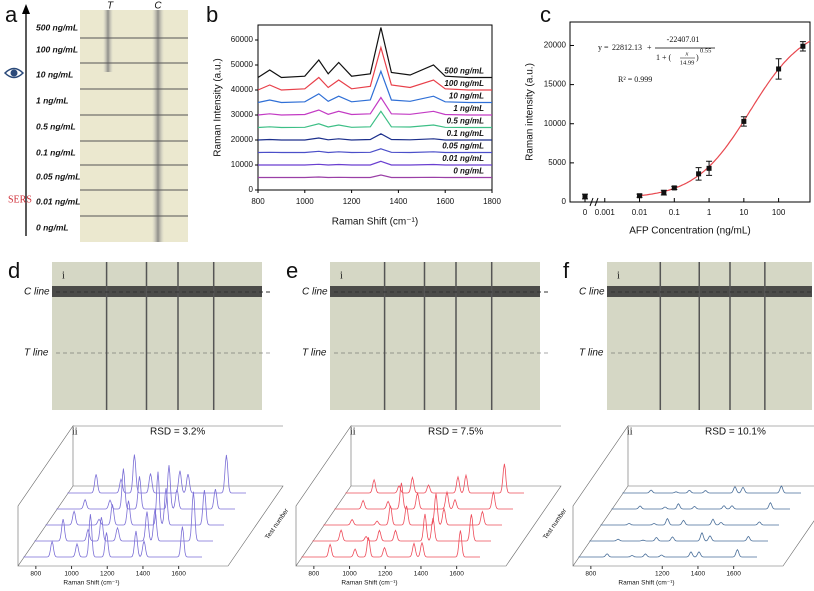  Describe the element at coordinates (58, 201) in the screenshot. I see `concentration-label: 0.01 ng/mL` at that location.